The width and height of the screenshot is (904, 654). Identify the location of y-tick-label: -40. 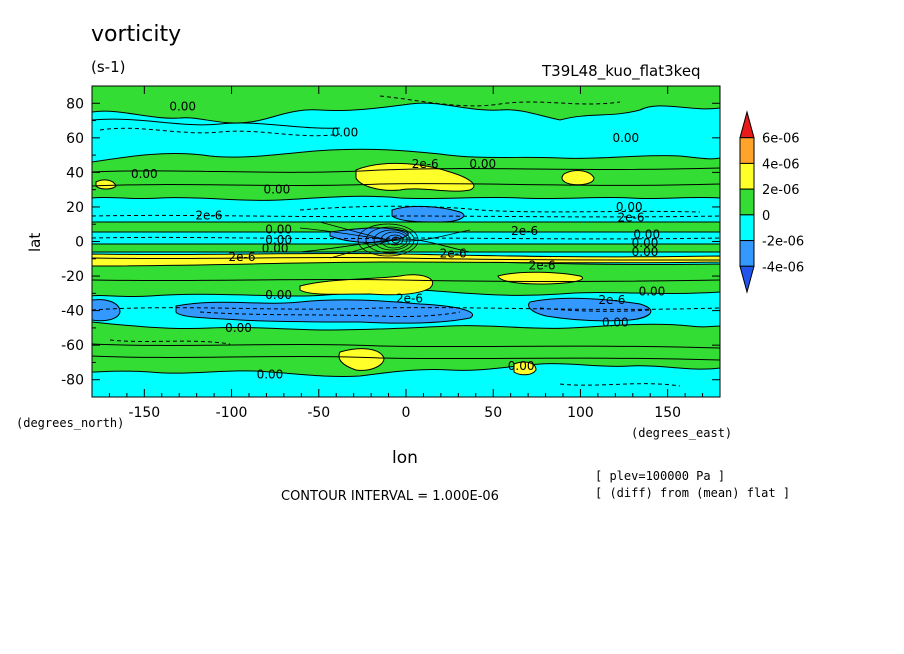
(72, 312).